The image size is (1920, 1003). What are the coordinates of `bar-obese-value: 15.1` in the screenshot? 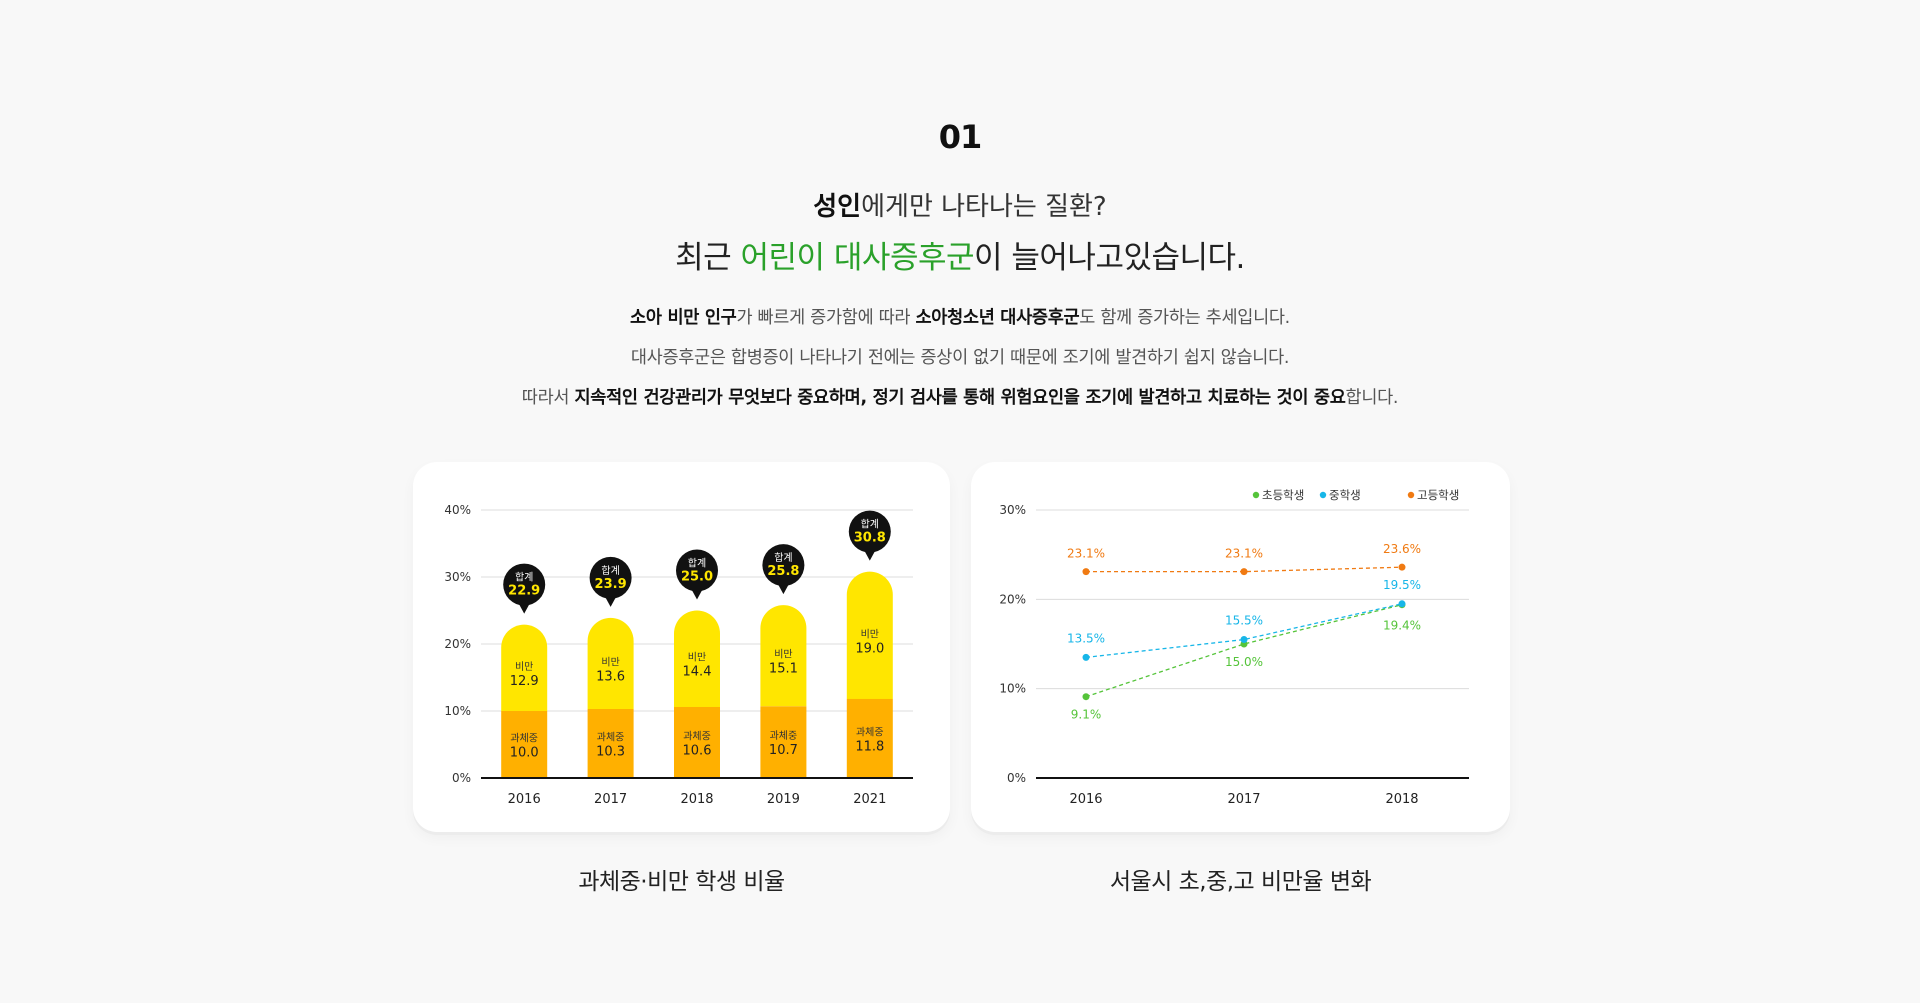 It's located at (783, 669).